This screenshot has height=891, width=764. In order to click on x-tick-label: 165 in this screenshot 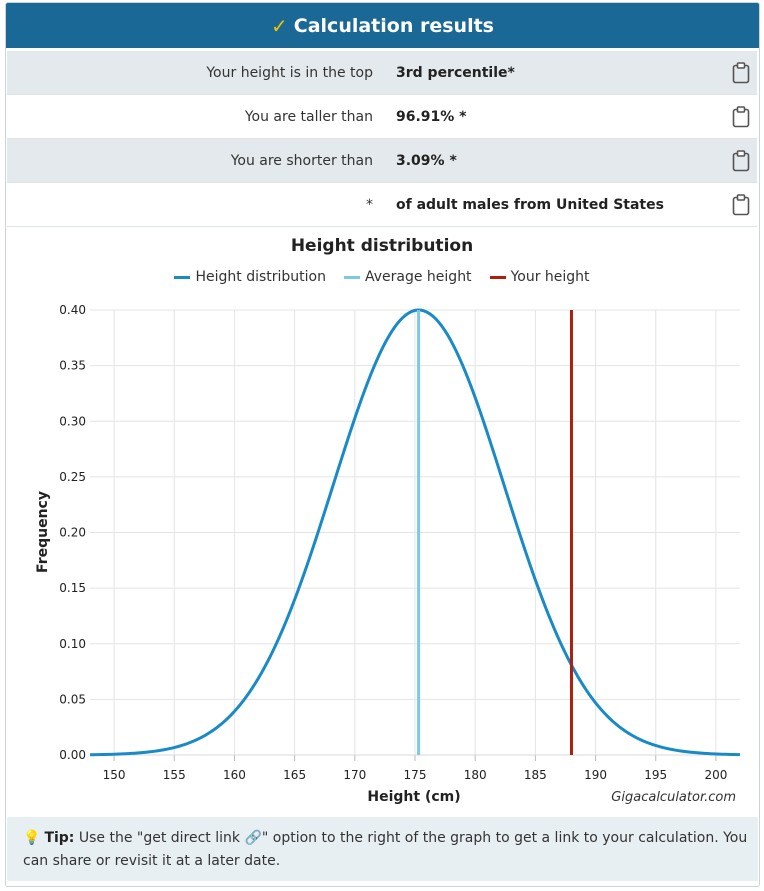, I will do `click(294, 775)`.